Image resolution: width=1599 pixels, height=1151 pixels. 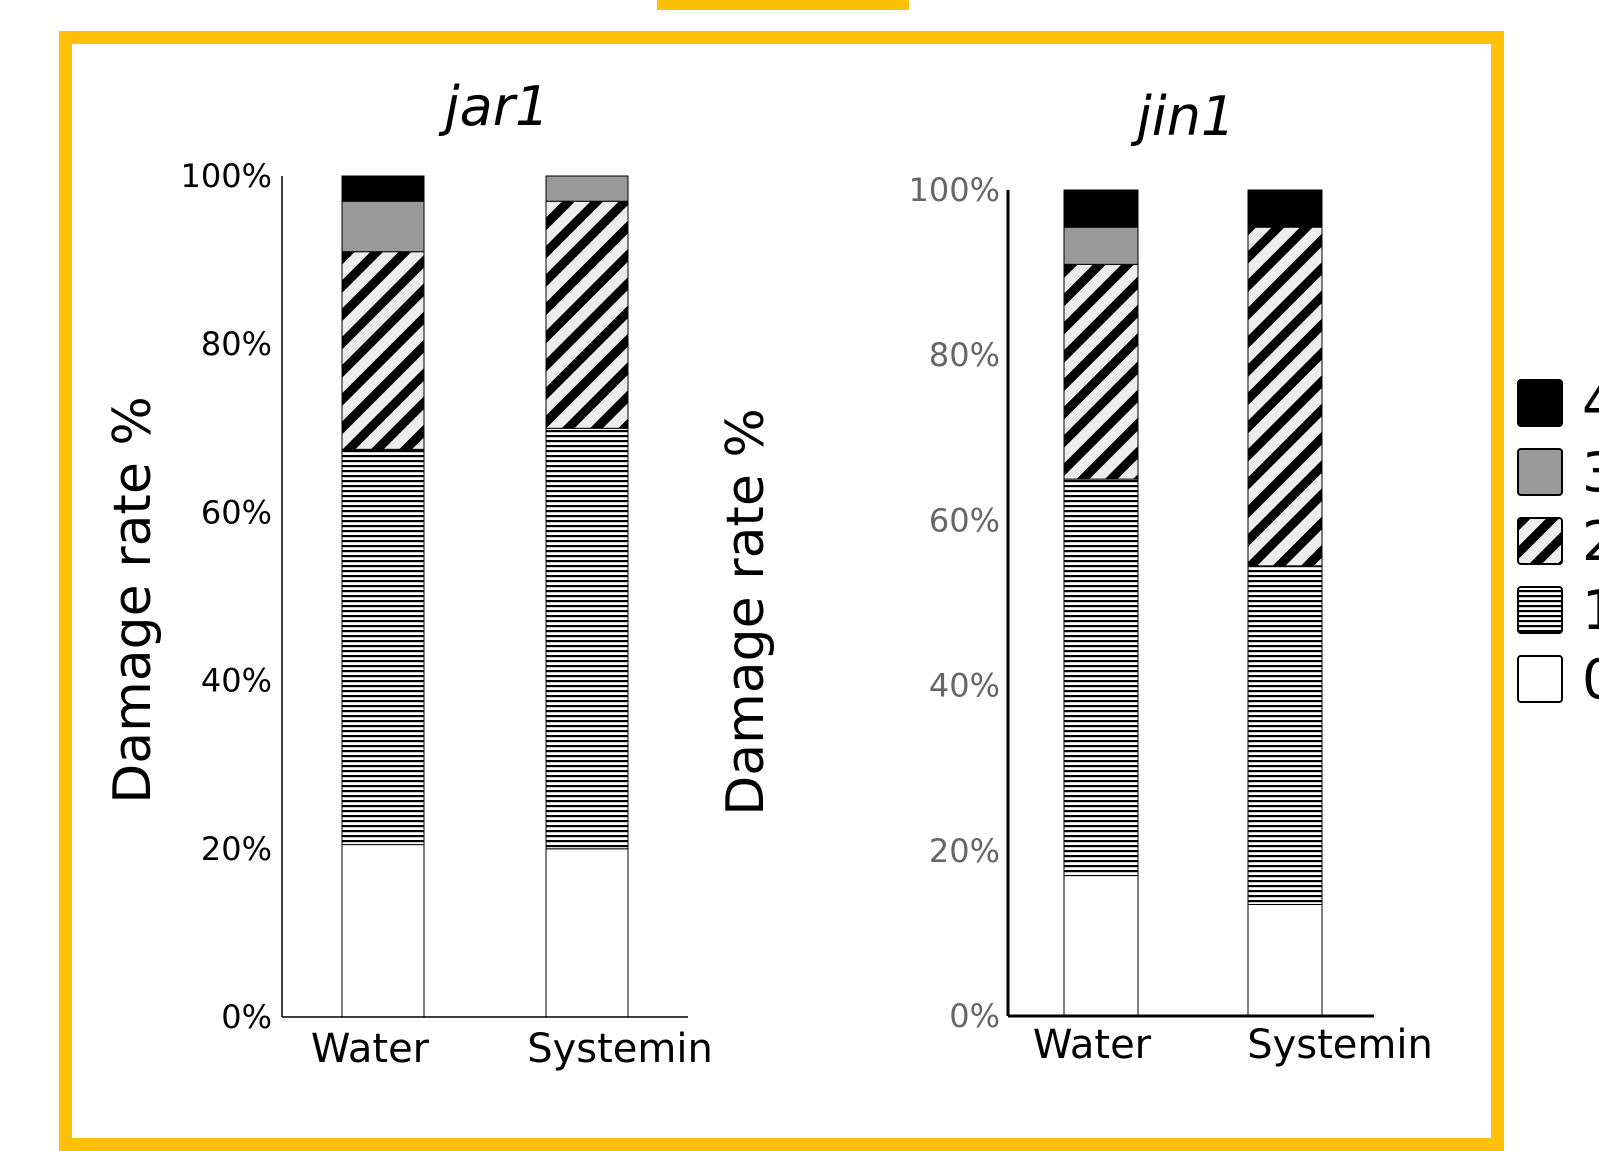 What do you see at coordinates (1590, 403) in the screenshot?
I see `legend-label-4: 4` at bounding box center [1590, 403].